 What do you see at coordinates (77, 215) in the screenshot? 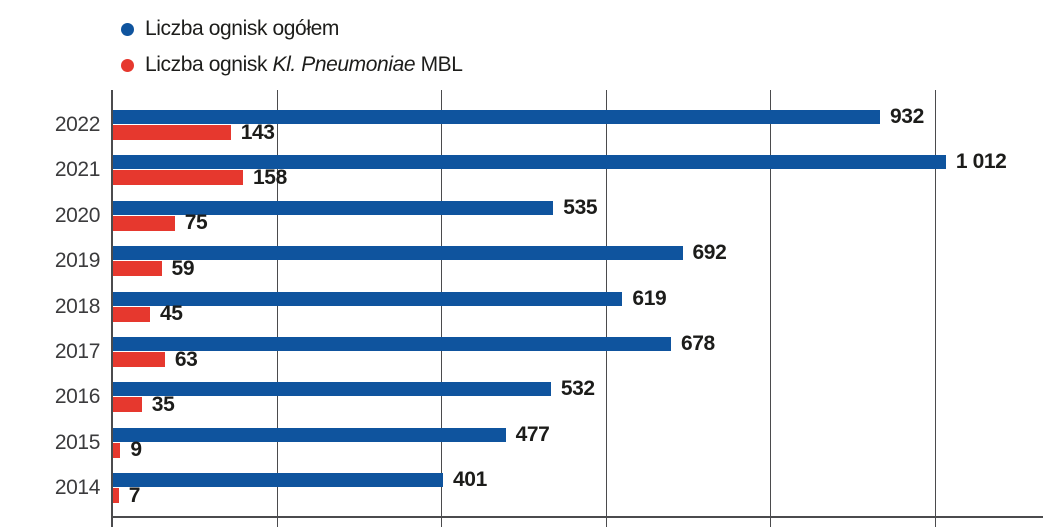
I see `year-label: 2020` at bounding box center [77, 215].